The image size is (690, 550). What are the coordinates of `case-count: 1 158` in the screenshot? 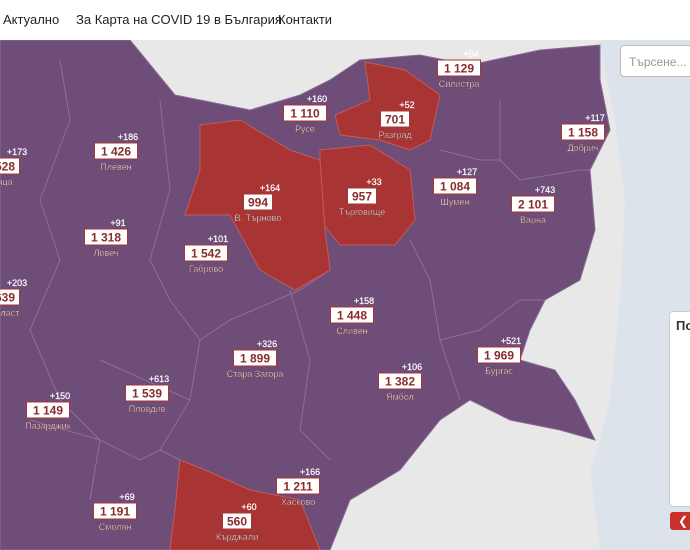 It's located at (583, 133).